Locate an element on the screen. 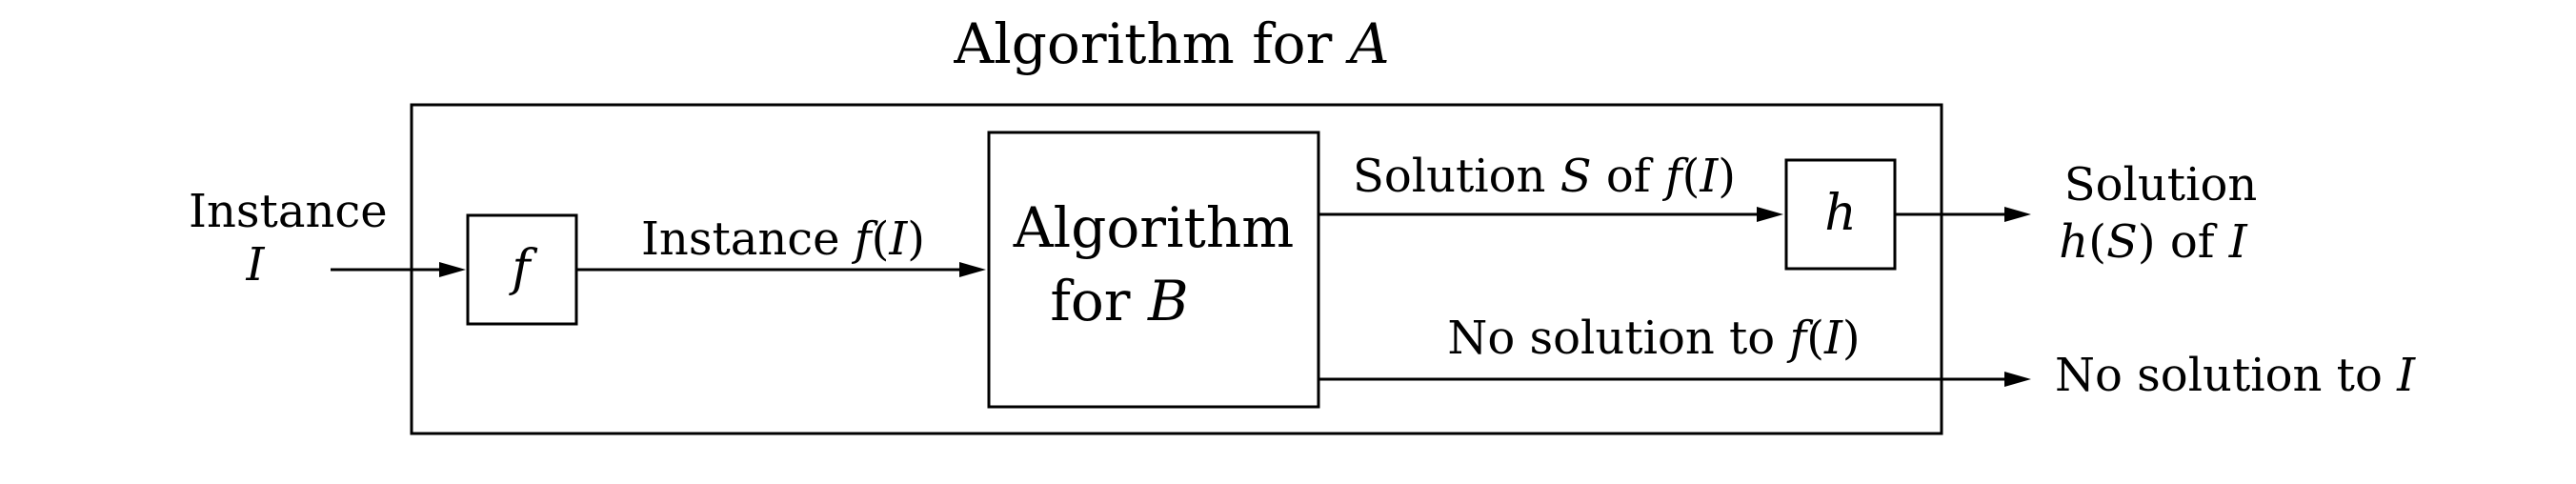 This screenshot has width=2576, height=484. output-solution-label: Solution is located at coordinates (2161, 185).